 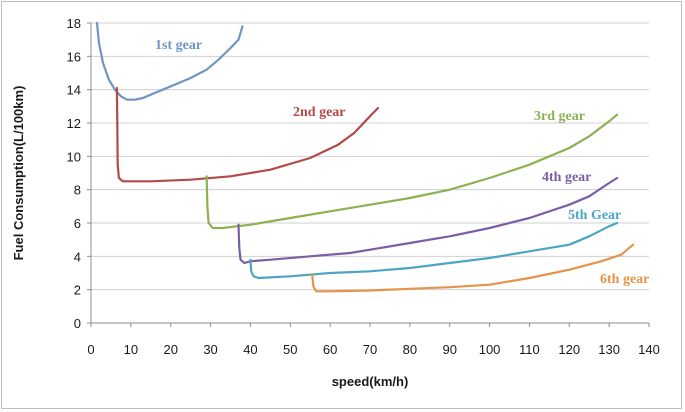 I want to click on y-tick-label: 4, so click(x=77, y=256).